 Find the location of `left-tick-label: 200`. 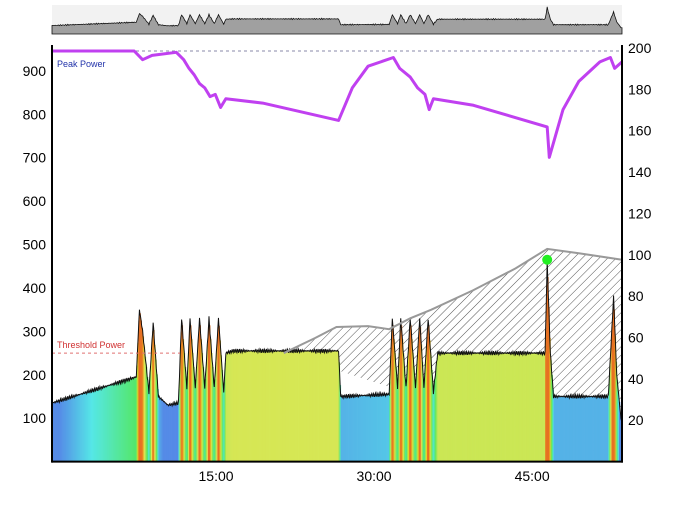

left-tick-label: 200 is located at coordinates (35, 375).